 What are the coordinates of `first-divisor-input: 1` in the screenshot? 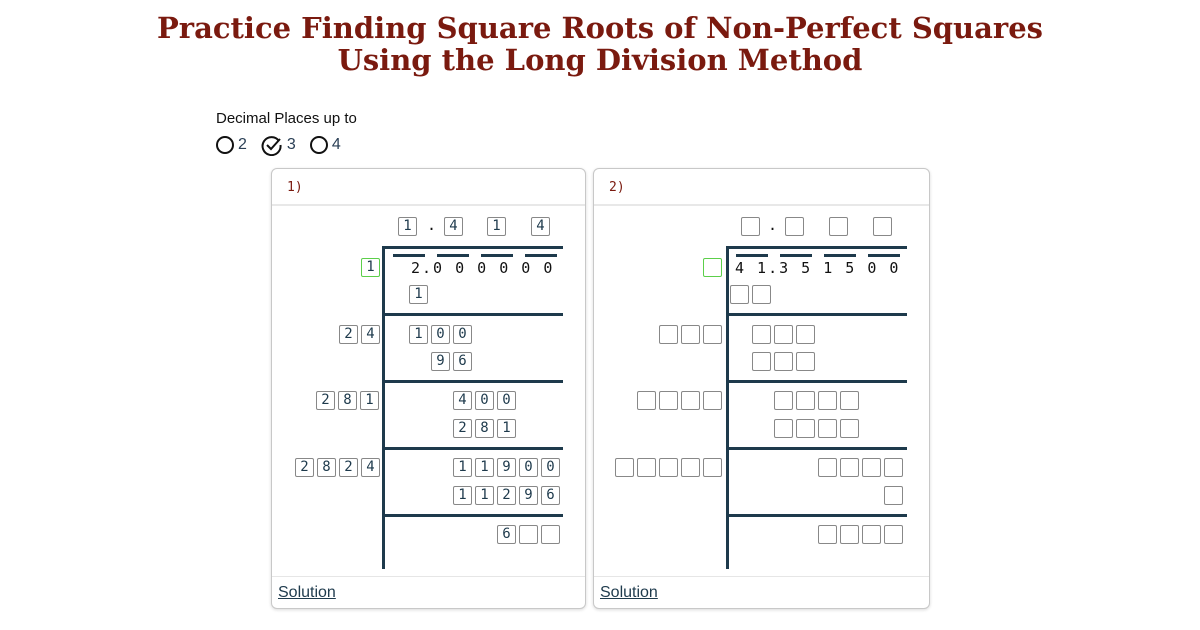 It's located at (370, 267).